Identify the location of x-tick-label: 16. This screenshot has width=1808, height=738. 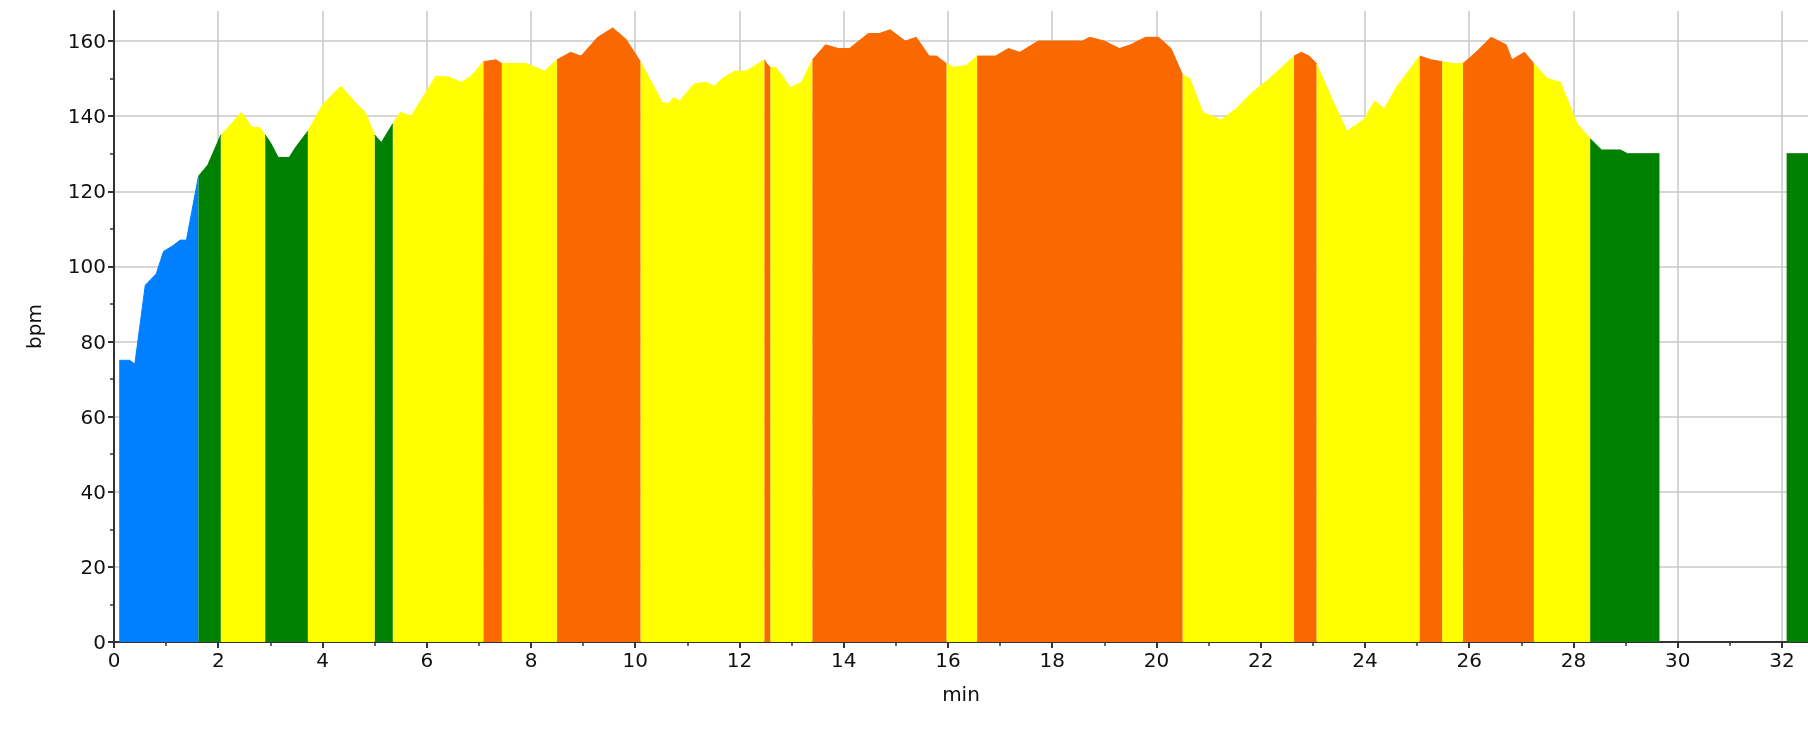
(948, 660).